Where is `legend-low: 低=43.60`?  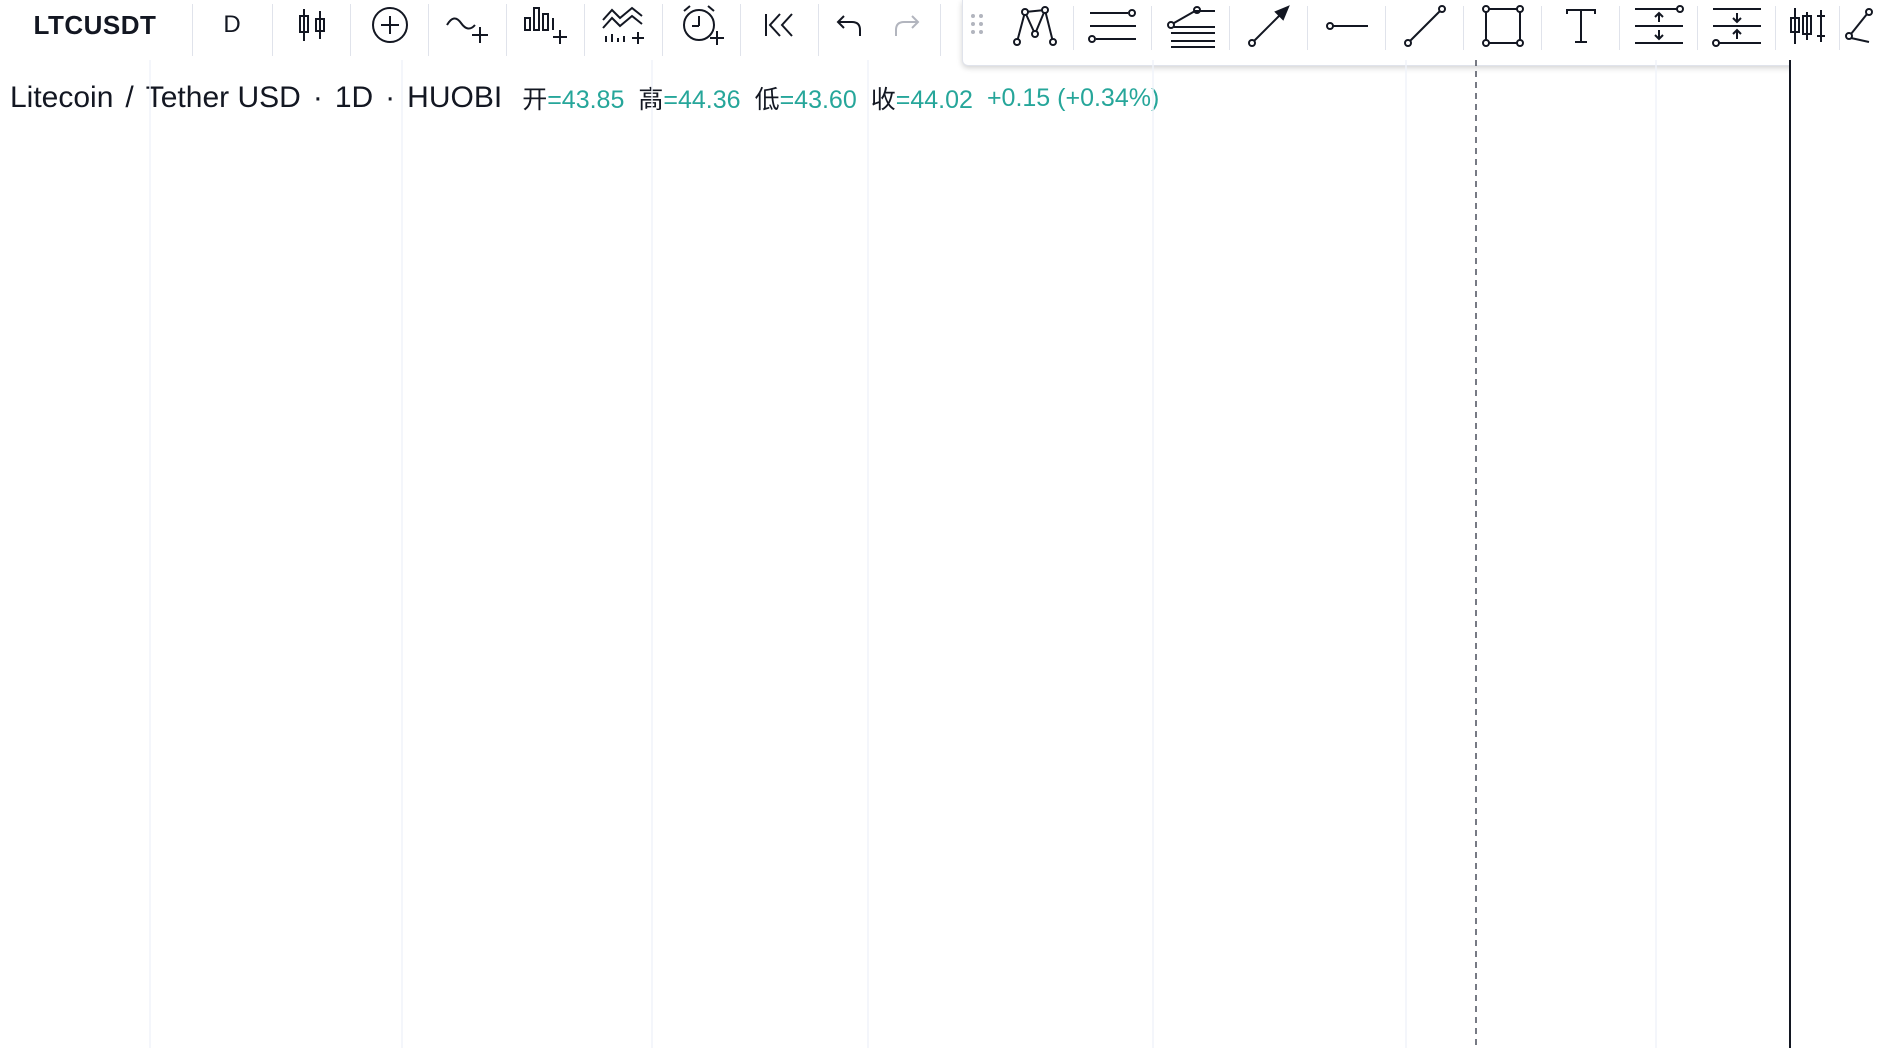 legend-low: 低=43.60 is located at coordinates (806, 98).